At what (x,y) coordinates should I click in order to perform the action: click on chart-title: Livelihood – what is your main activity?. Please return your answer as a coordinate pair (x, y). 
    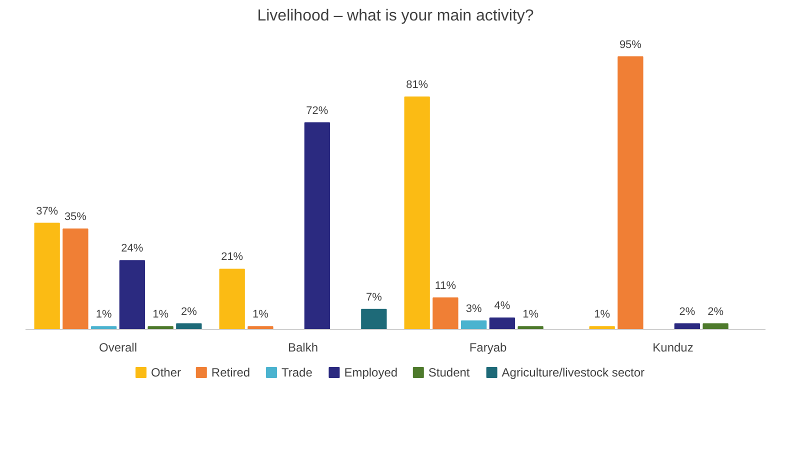
    Looking at the image, I should click on (395, 16).